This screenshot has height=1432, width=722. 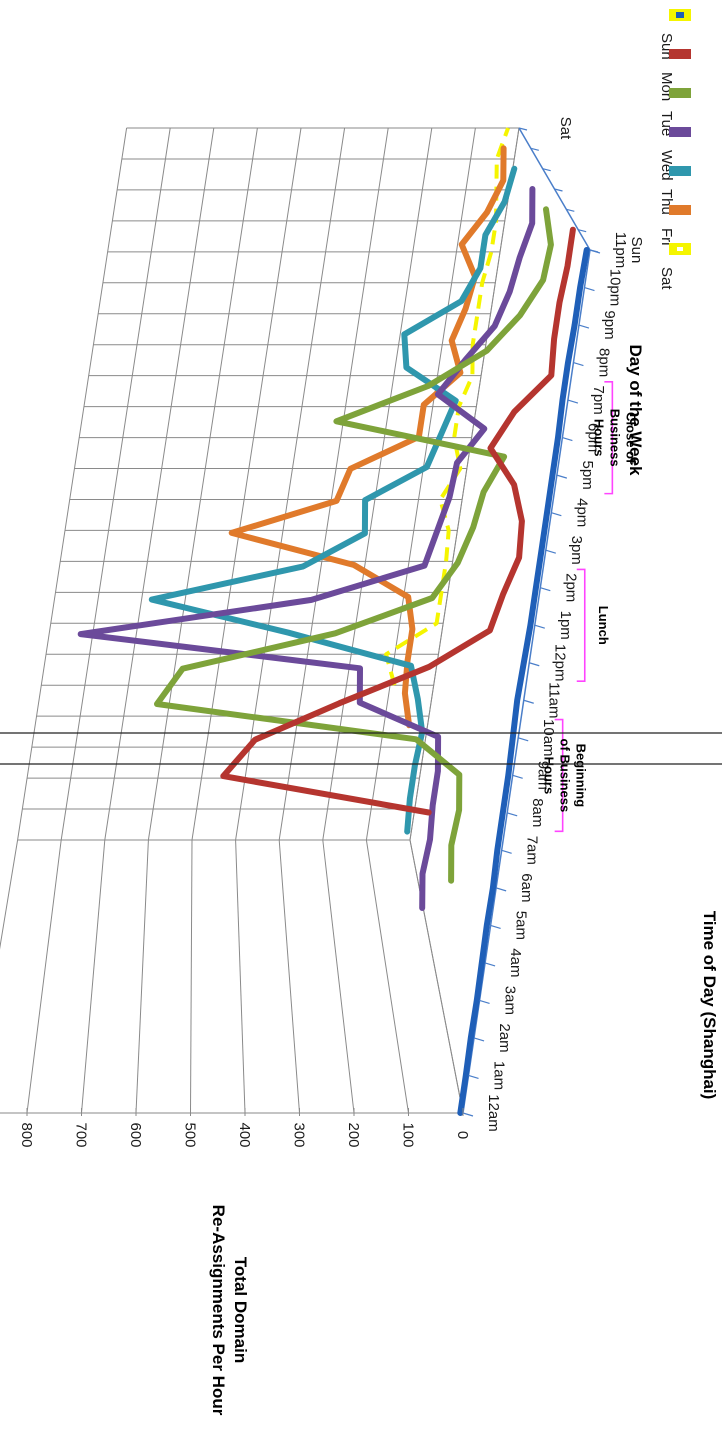 I want to click on time-tick-label: 9am, so click(x=543, y=775).